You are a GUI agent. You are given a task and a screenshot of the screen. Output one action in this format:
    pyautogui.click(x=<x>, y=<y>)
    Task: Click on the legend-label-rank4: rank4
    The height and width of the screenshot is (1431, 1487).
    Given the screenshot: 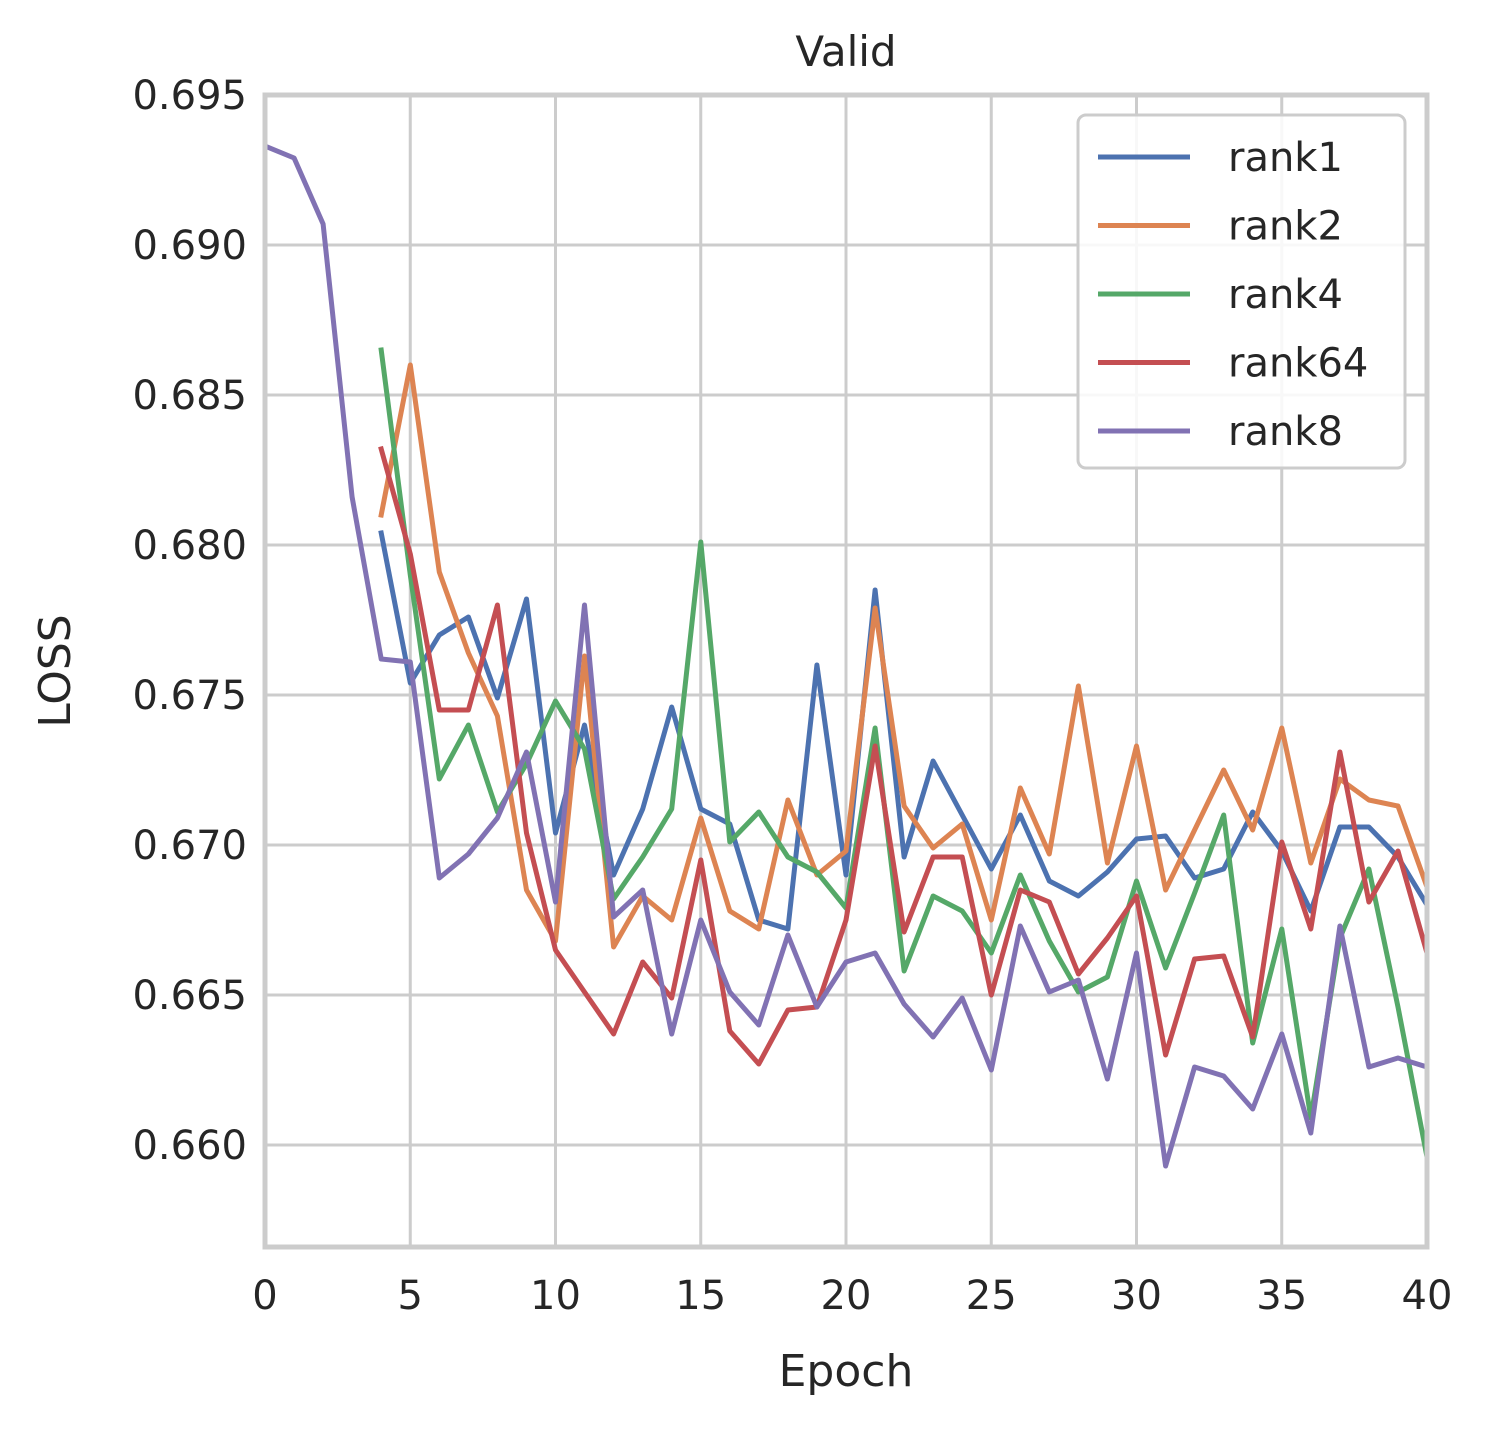 What is the action you would take?
    pyautogui.click(x=1285, y=295)
    